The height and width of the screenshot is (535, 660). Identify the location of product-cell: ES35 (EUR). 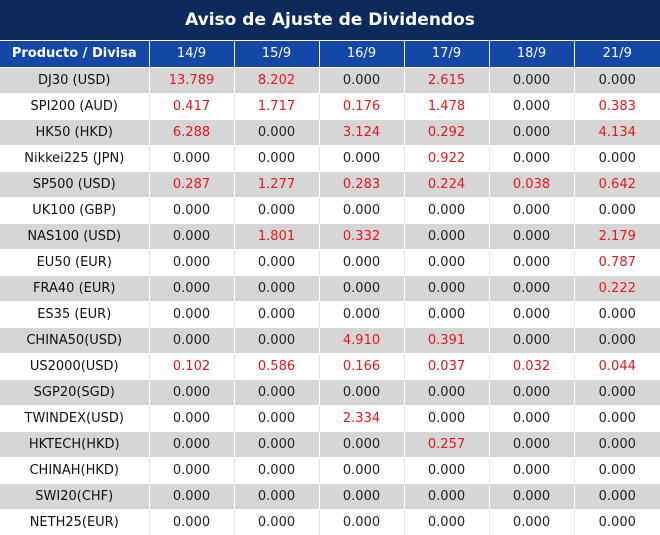
(75, 313).